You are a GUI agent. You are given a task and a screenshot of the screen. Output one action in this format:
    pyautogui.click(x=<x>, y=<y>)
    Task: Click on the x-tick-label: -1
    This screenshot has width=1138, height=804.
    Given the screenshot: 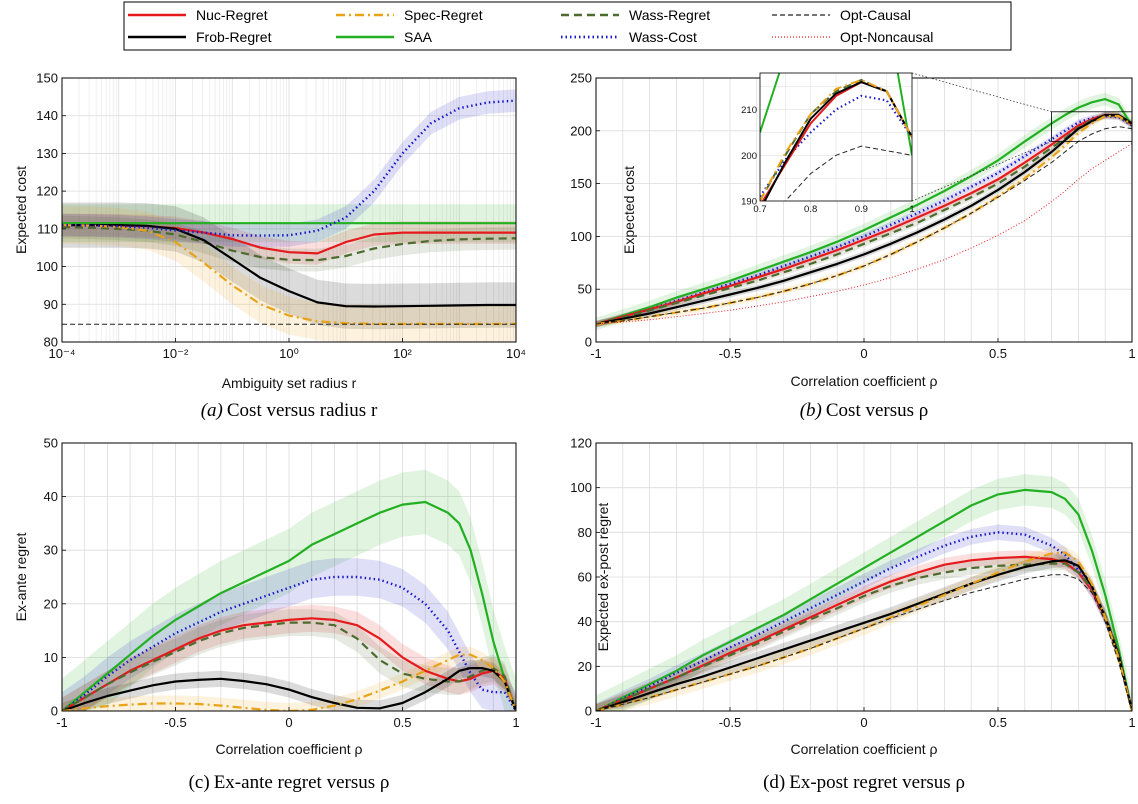 What is the action you would take?
    pyautogui.click(x=596, y=353)
    